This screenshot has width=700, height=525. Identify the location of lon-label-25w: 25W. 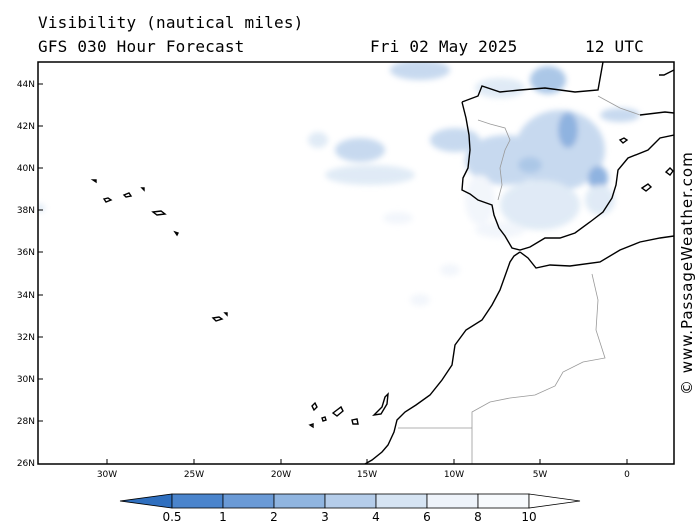
(194, 475).